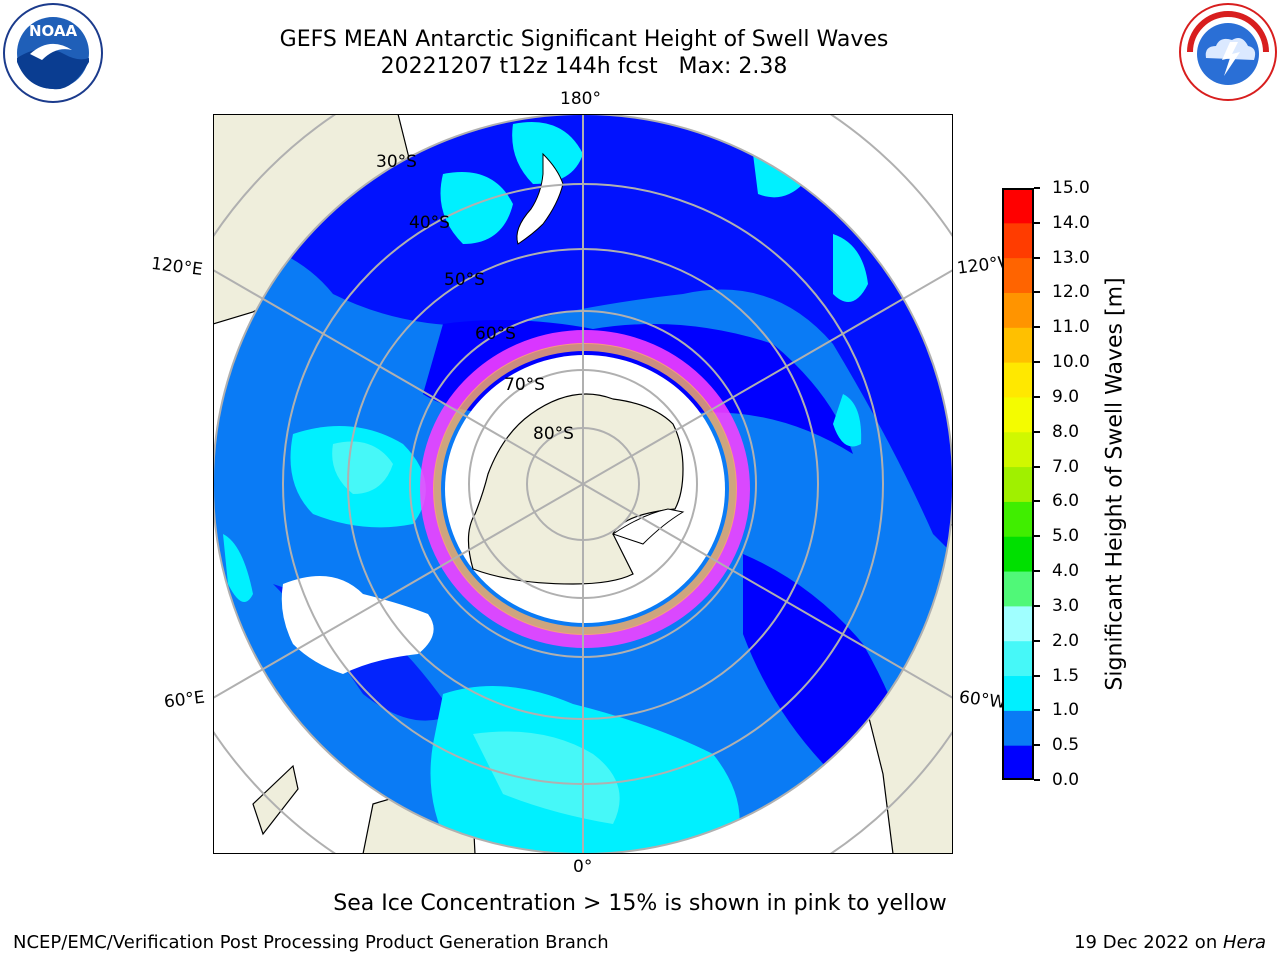 The width and height of the screenshot is (1280, 960). Describe the element at coordinates (1071, 362) in the screenshot. I see `colorbar-tick-label: 10.0` at that location.